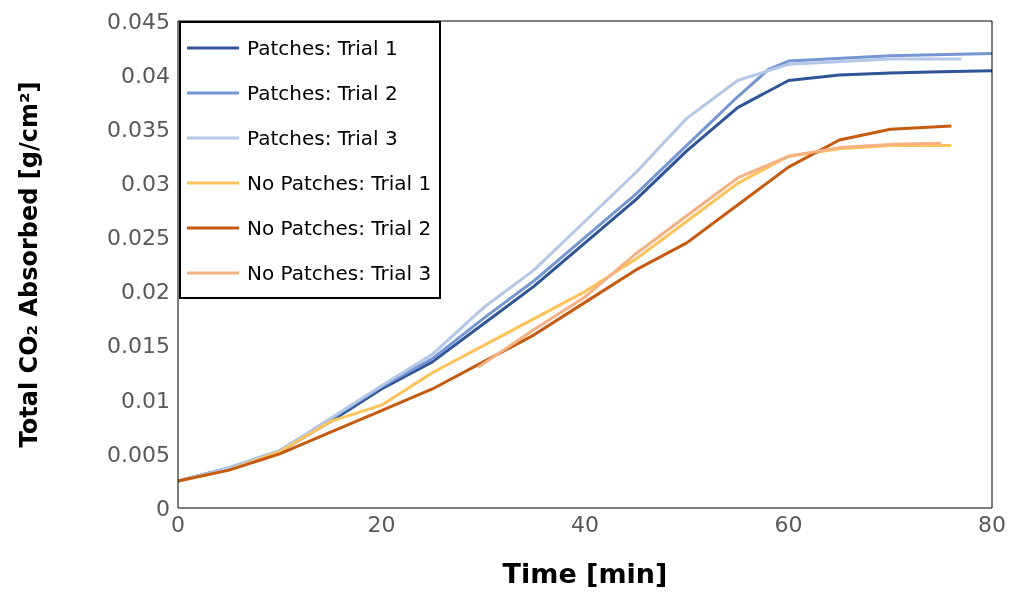  What do you see at coordinates (138, 454) in the screenshot?
I see `y-tick-label: 0.005` at bounding box center [138, 454].